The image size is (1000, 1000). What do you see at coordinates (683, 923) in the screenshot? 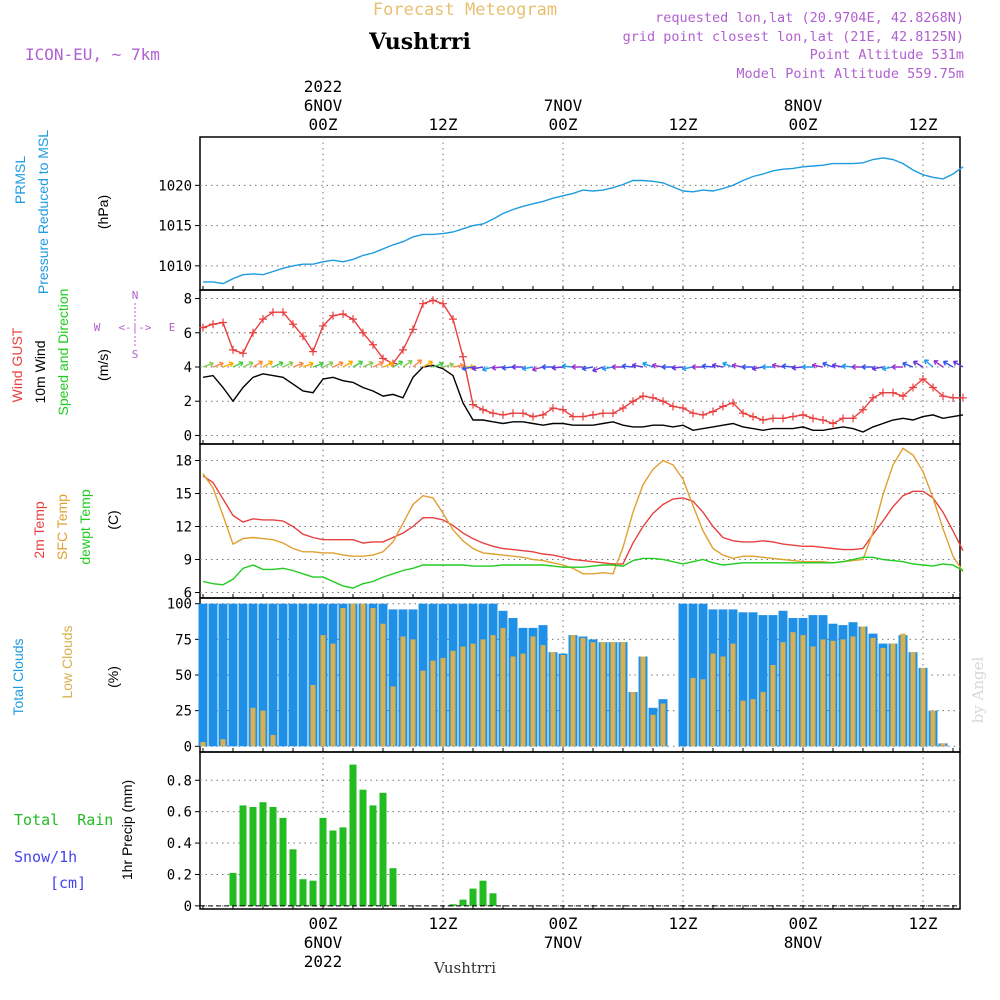
I see `bottom-tick-label: 12Z` at bounding box center [683, 923].